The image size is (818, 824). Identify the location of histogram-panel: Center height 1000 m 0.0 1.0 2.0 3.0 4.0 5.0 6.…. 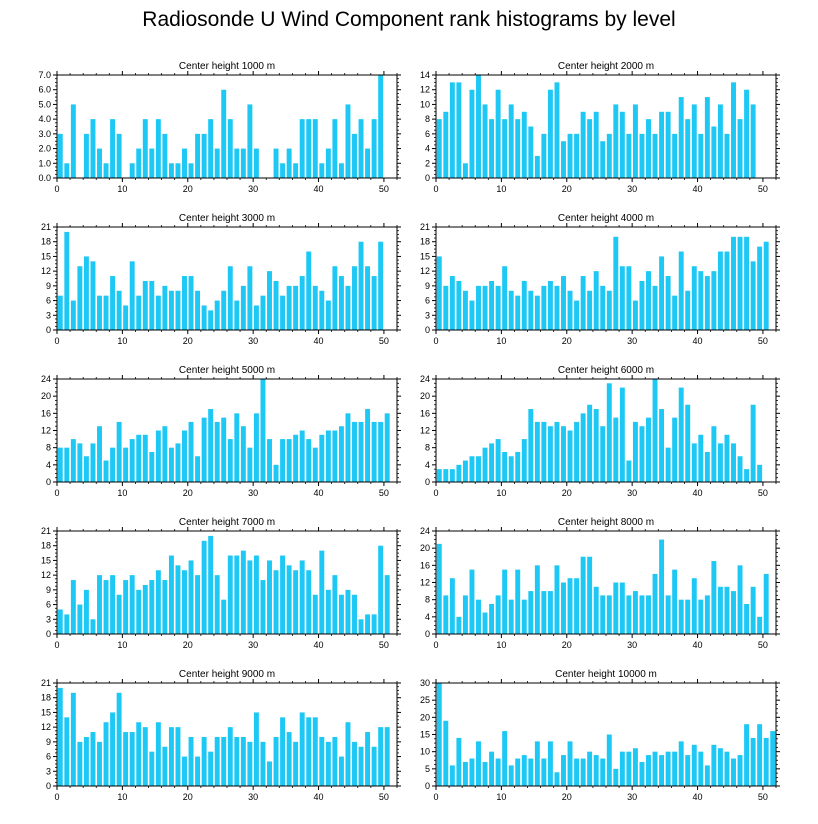
(219, 127).